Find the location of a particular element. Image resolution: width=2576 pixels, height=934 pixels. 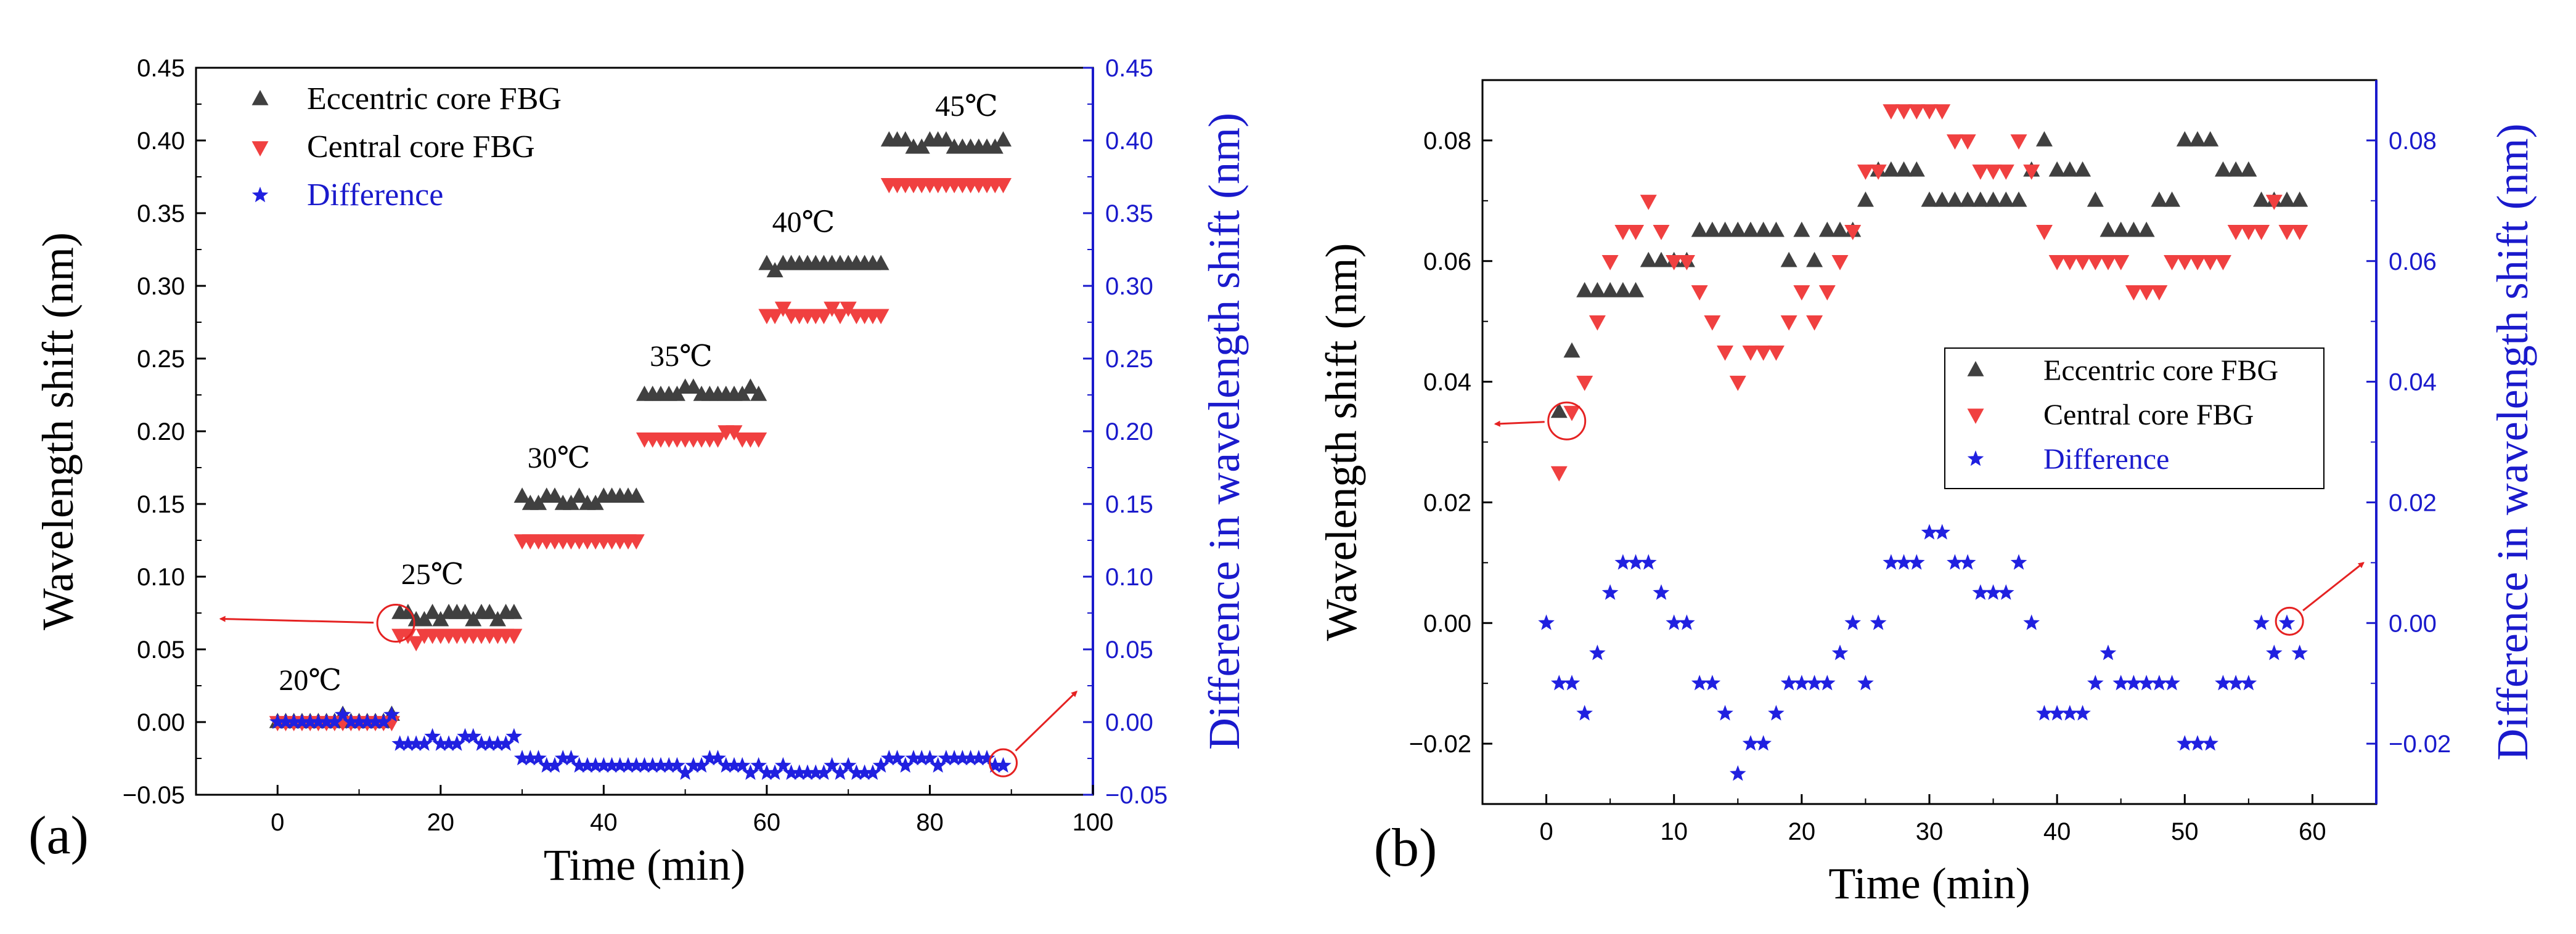

series-difference is located at coordinates (640, 743).